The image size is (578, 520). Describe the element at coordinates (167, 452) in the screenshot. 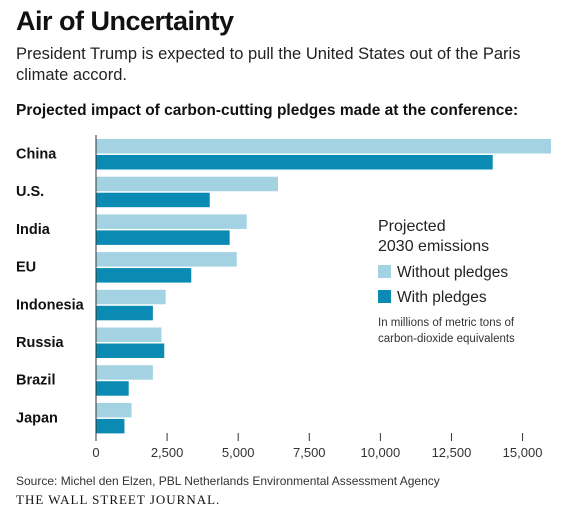

I see `x-tick-label-1: 2,500` at that location.